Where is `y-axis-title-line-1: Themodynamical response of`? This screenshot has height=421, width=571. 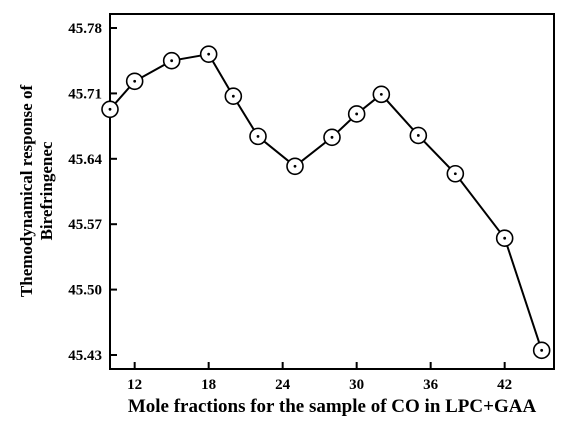
y-axis-title-line-1: Themodynamical response of is located at coordinates (26, 191).